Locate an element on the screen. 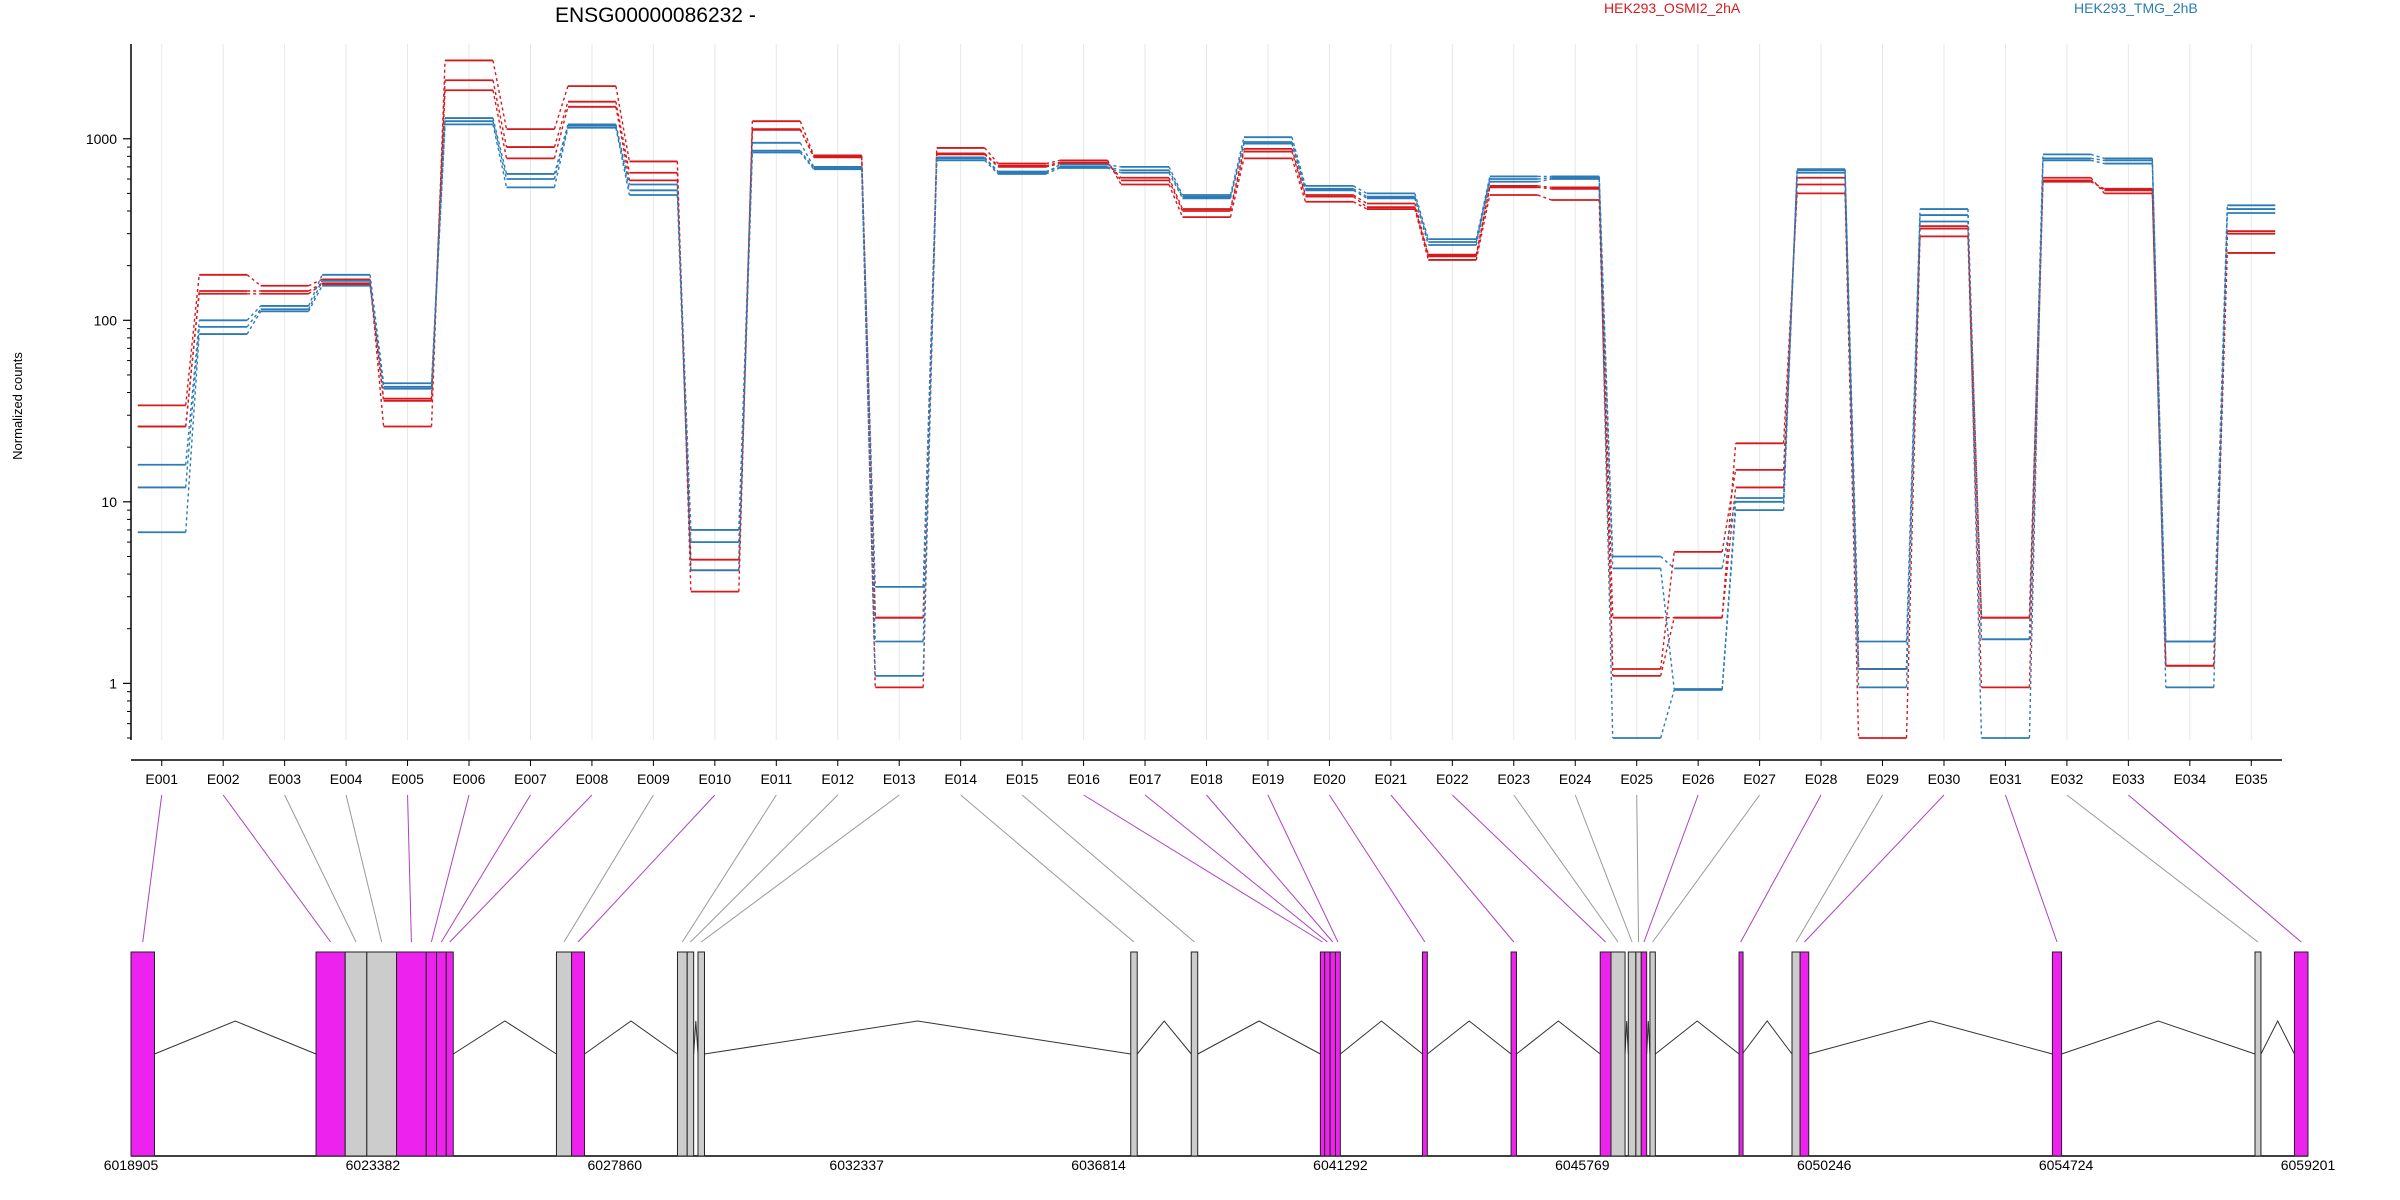  x-tick-label: E030 is located at coordinates (1944, 779).